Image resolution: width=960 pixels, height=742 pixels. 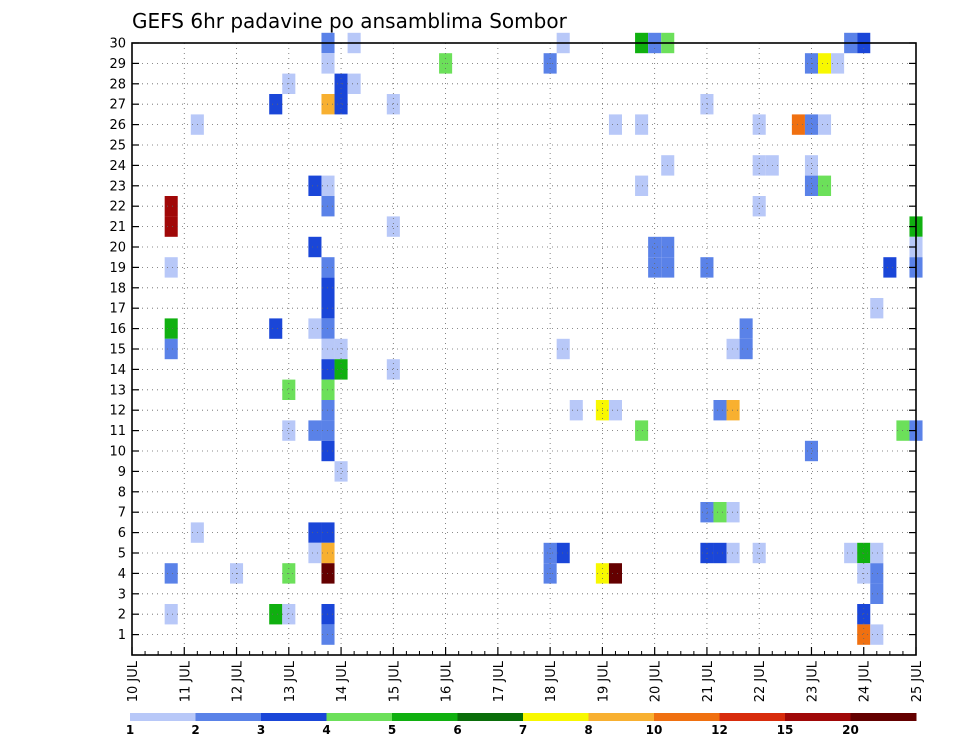 What do you see at coordinates (760, 681) in the screenshot?
I see `x-tick-label: 22 JUL` at bounding box center [760, 681].